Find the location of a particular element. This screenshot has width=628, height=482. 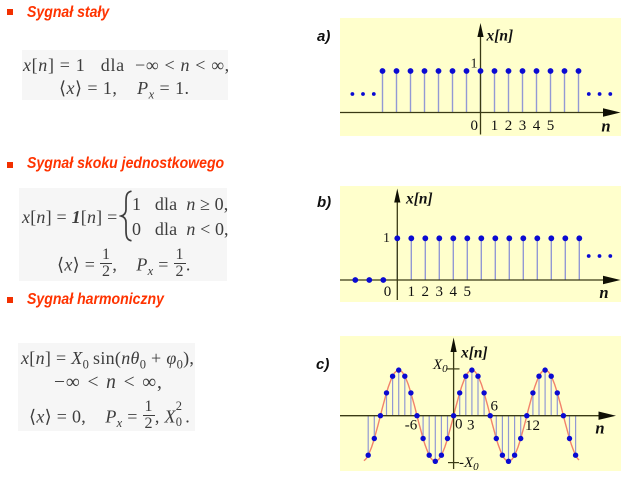

svg-text: 12 is located at coordinates (532, 426).